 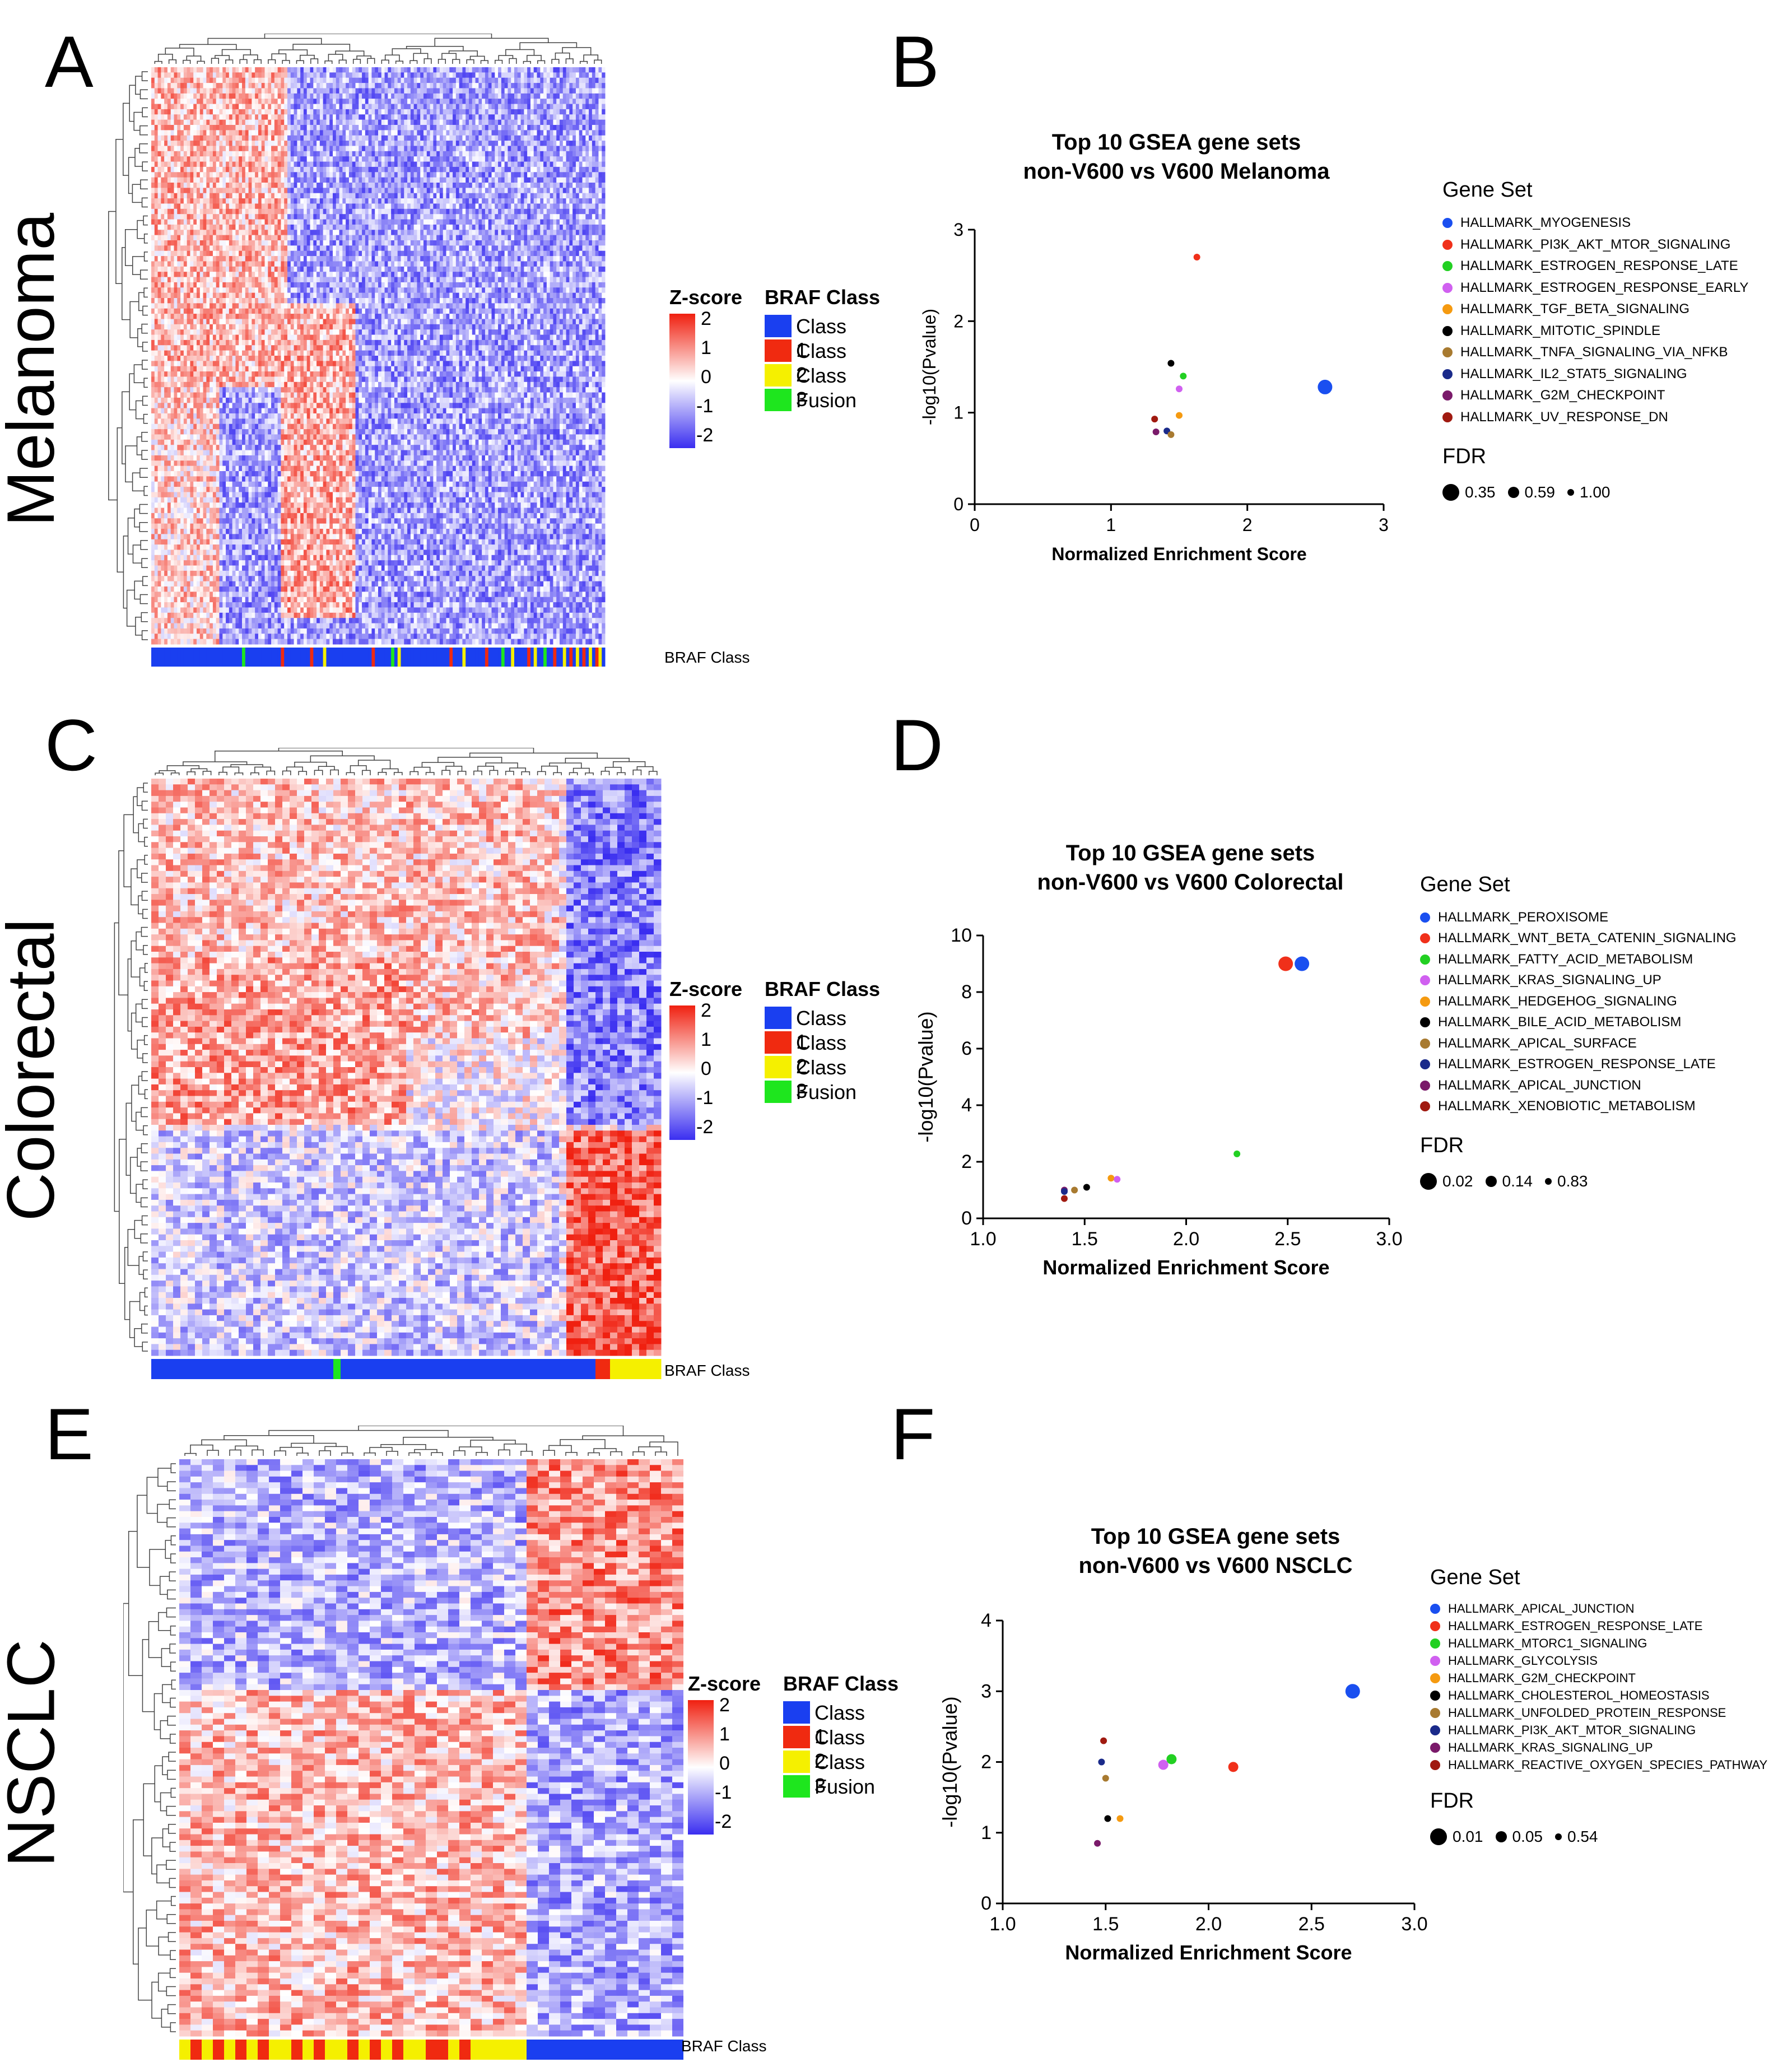 What do you see at coordinates (131, 1067) in the screenshot?
I see `dendrogram` at bounding box center [131, 1067].